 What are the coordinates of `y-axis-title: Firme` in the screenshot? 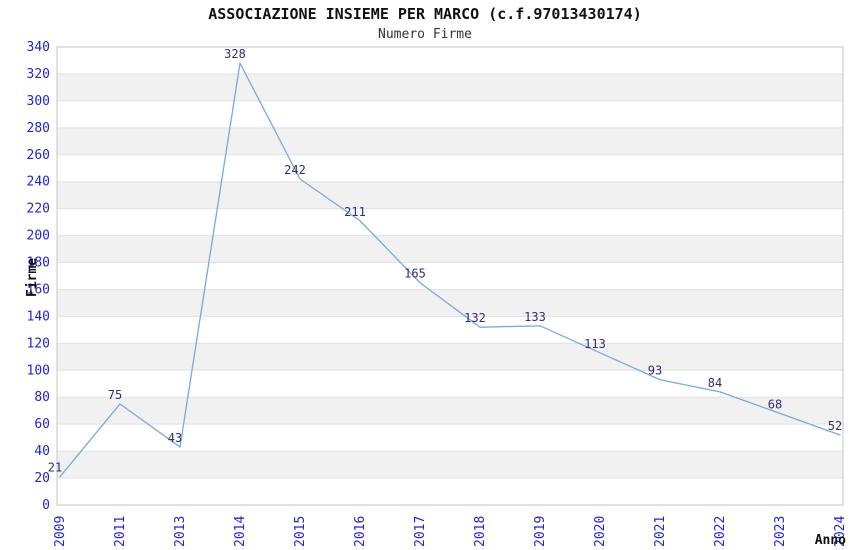 It's located at (32, 277).